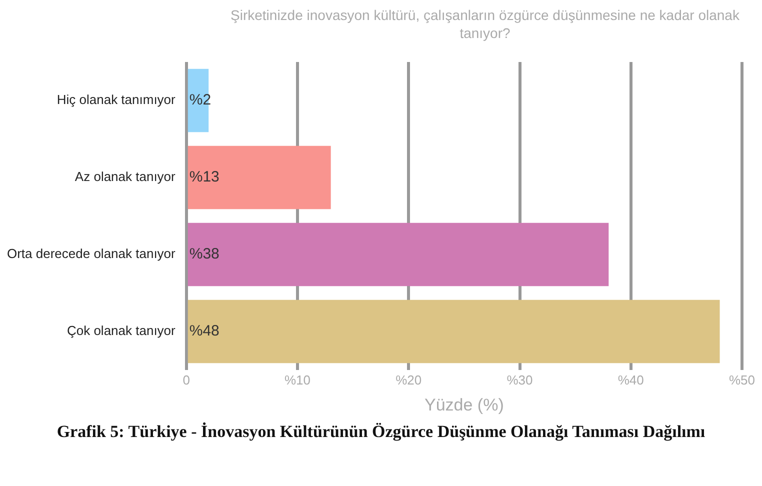 The width and height of the screenshot is (762, 486). I want to click on chart-title: Şirketinizde inovasyon kültürü, çalışanların özgürce düşünmesine ne kadar olanak tanıyor?, so click(485, 24).